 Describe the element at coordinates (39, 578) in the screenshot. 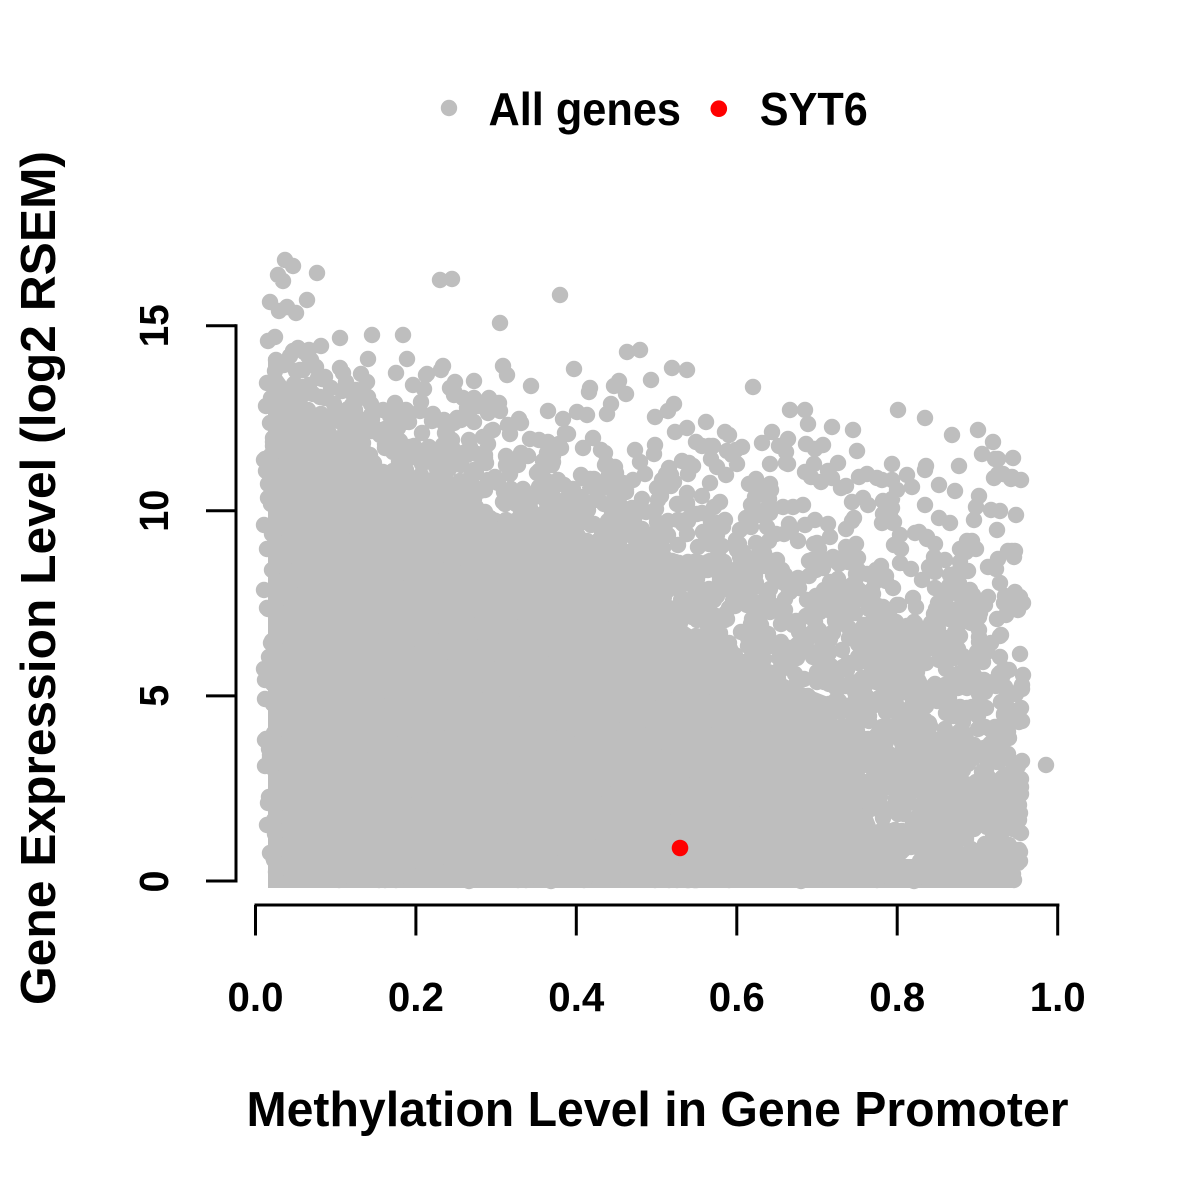

I see `svg-text:Gene Expression Level (log2 RS: Gene Expression Level (log2 RSEM)` at that location.